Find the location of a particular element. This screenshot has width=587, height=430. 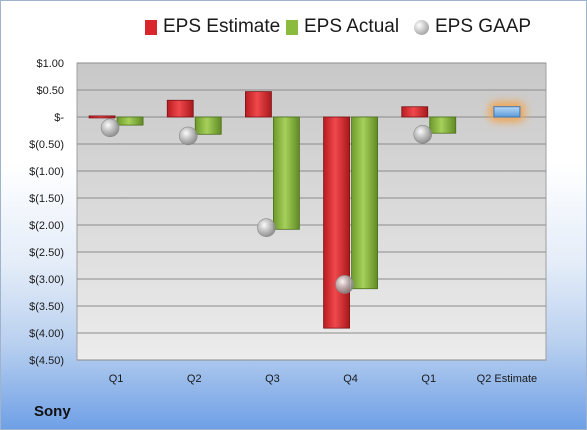

y-tick-label: $(1.50) is located at coordinates (46, 199).